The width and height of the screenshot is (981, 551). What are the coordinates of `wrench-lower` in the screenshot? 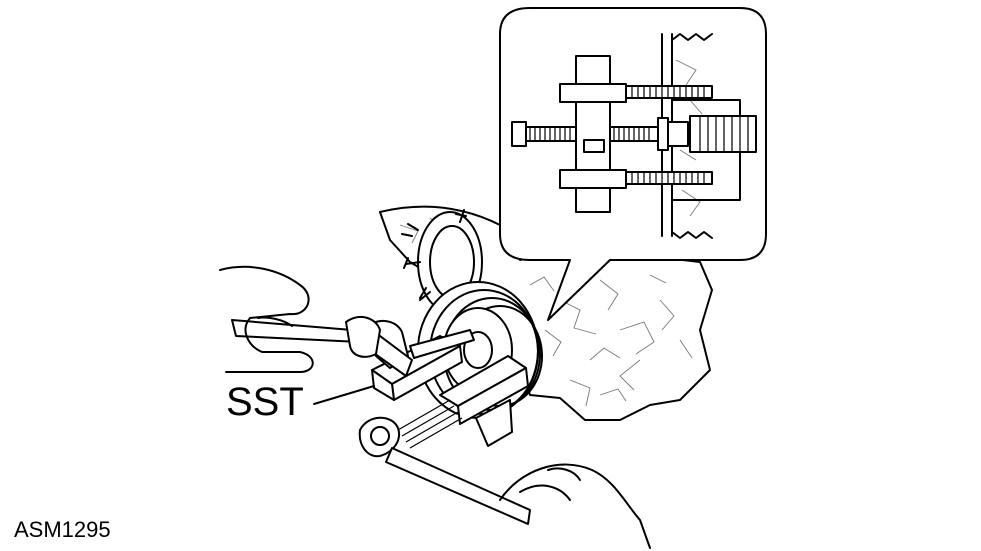 It's located at (444, 470).